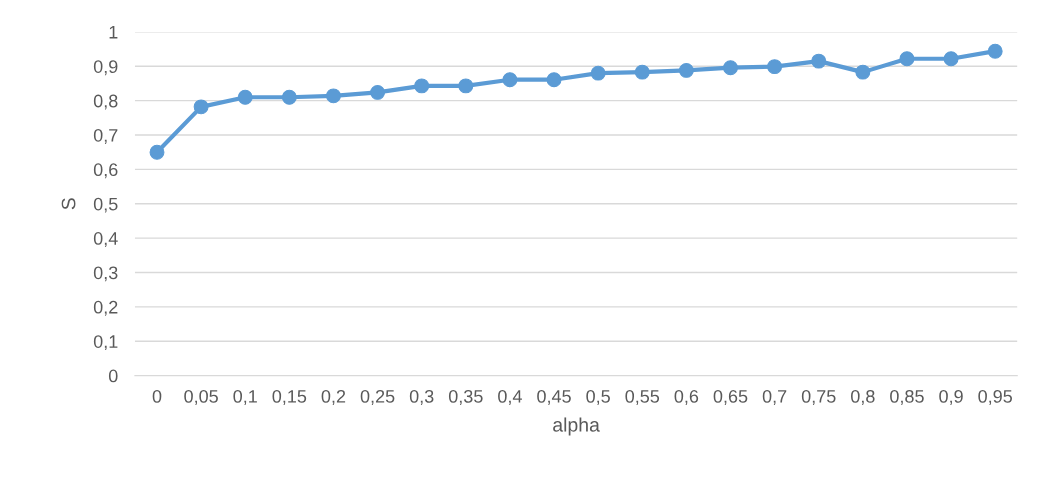  What do you see at coordinates (333, 397) in the screenshot?
I see `x-tick-label: 0,2` at bounding box center [333, 397].